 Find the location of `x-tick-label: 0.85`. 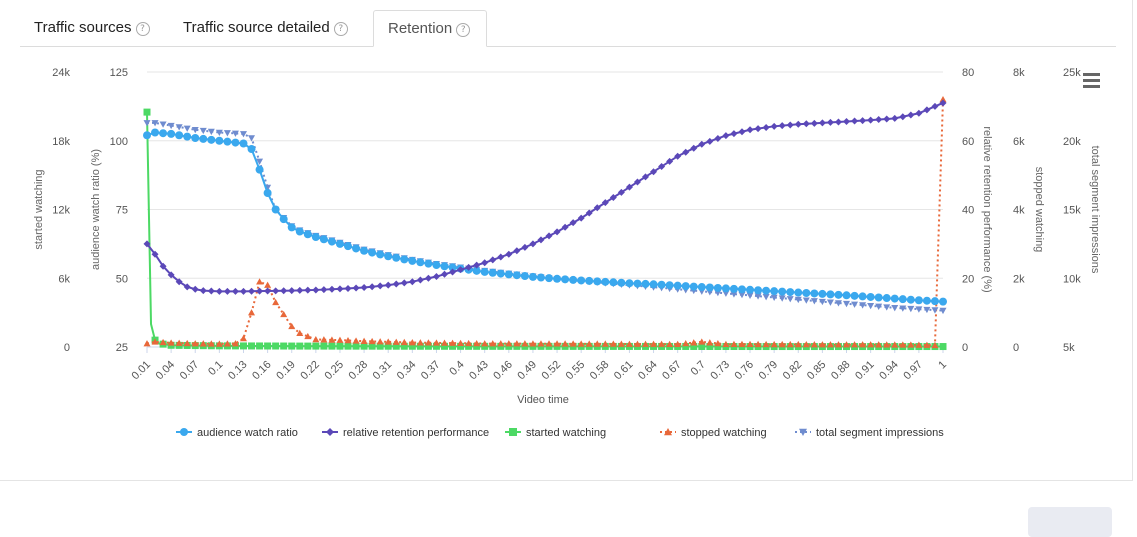

x-tick-label: 0.85 is located at coordinates (817, 371).